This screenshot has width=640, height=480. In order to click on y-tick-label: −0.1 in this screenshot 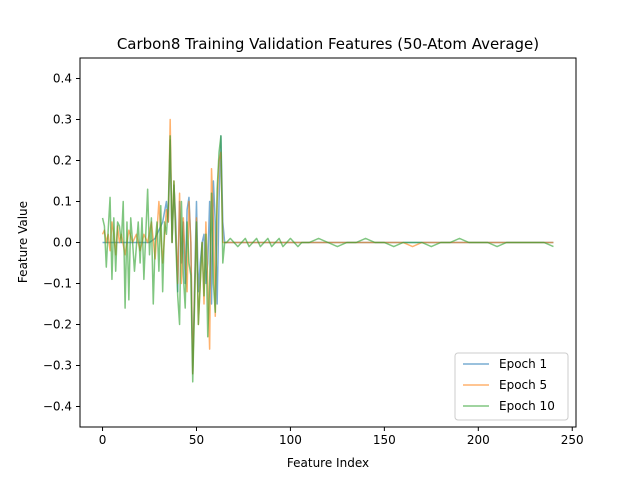, I will do `click(57, 284)`.